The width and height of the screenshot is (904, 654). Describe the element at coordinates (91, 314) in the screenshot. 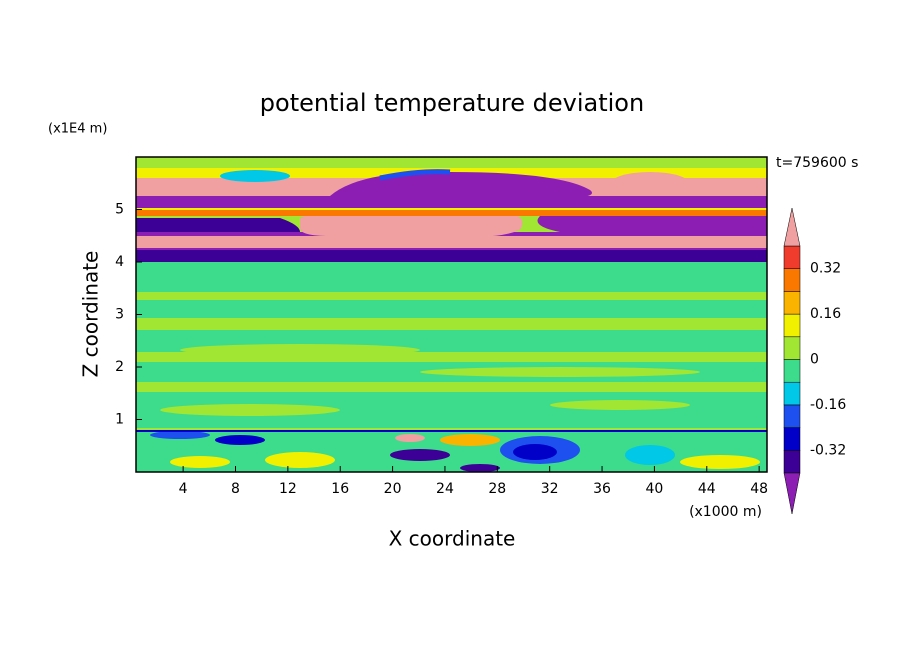

I see `y-axis-label: Z coordinate` at that location.